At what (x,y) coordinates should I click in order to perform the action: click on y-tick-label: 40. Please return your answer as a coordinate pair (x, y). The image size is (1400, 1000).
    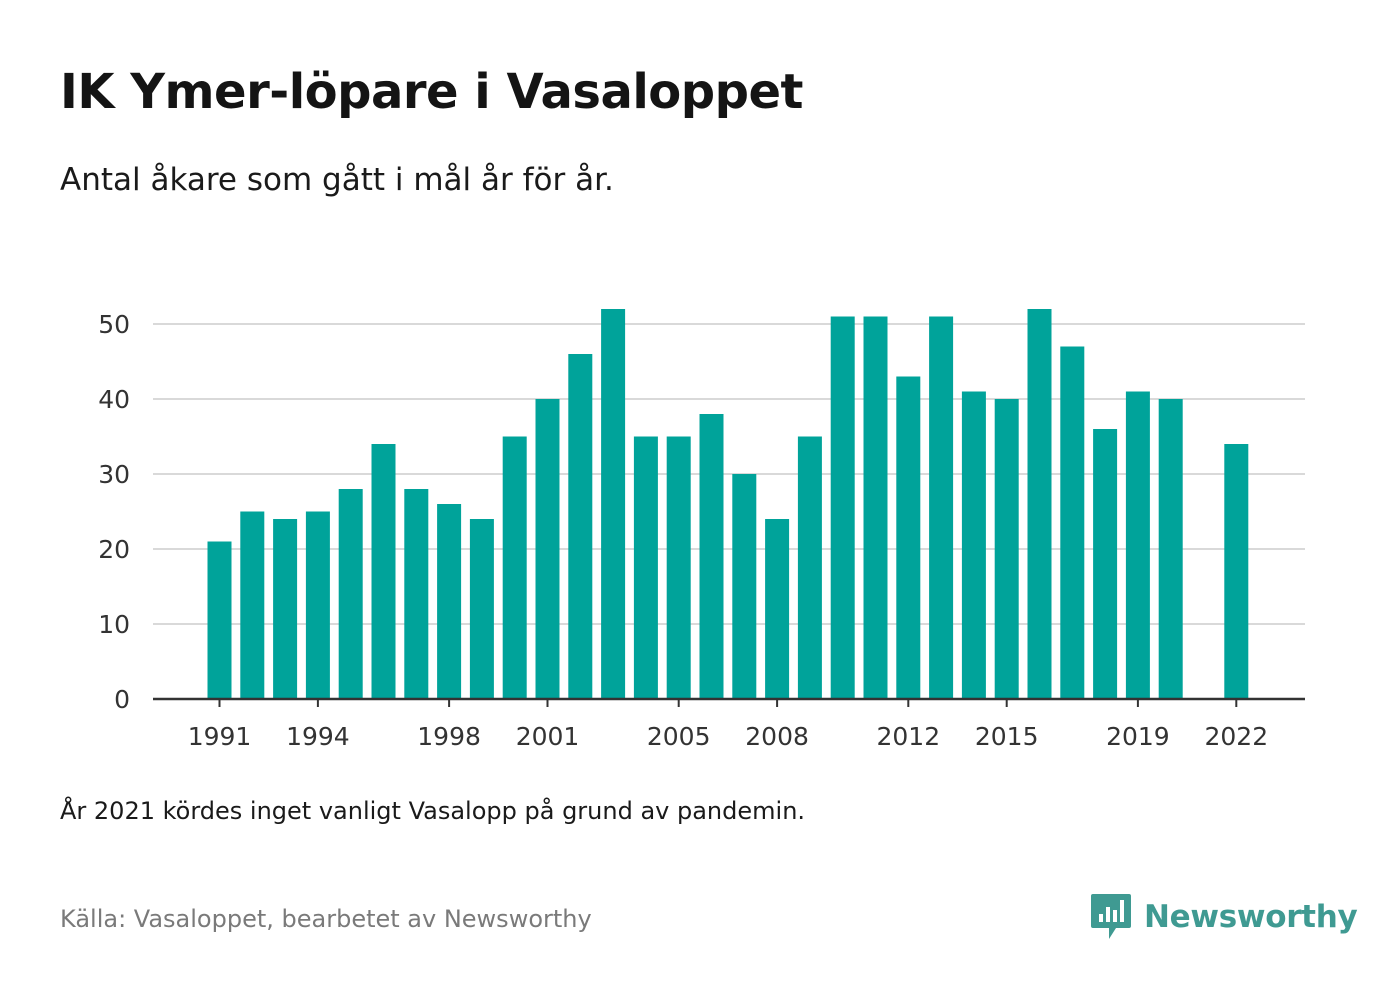
    Looking at the image, I should click on (114, 399).